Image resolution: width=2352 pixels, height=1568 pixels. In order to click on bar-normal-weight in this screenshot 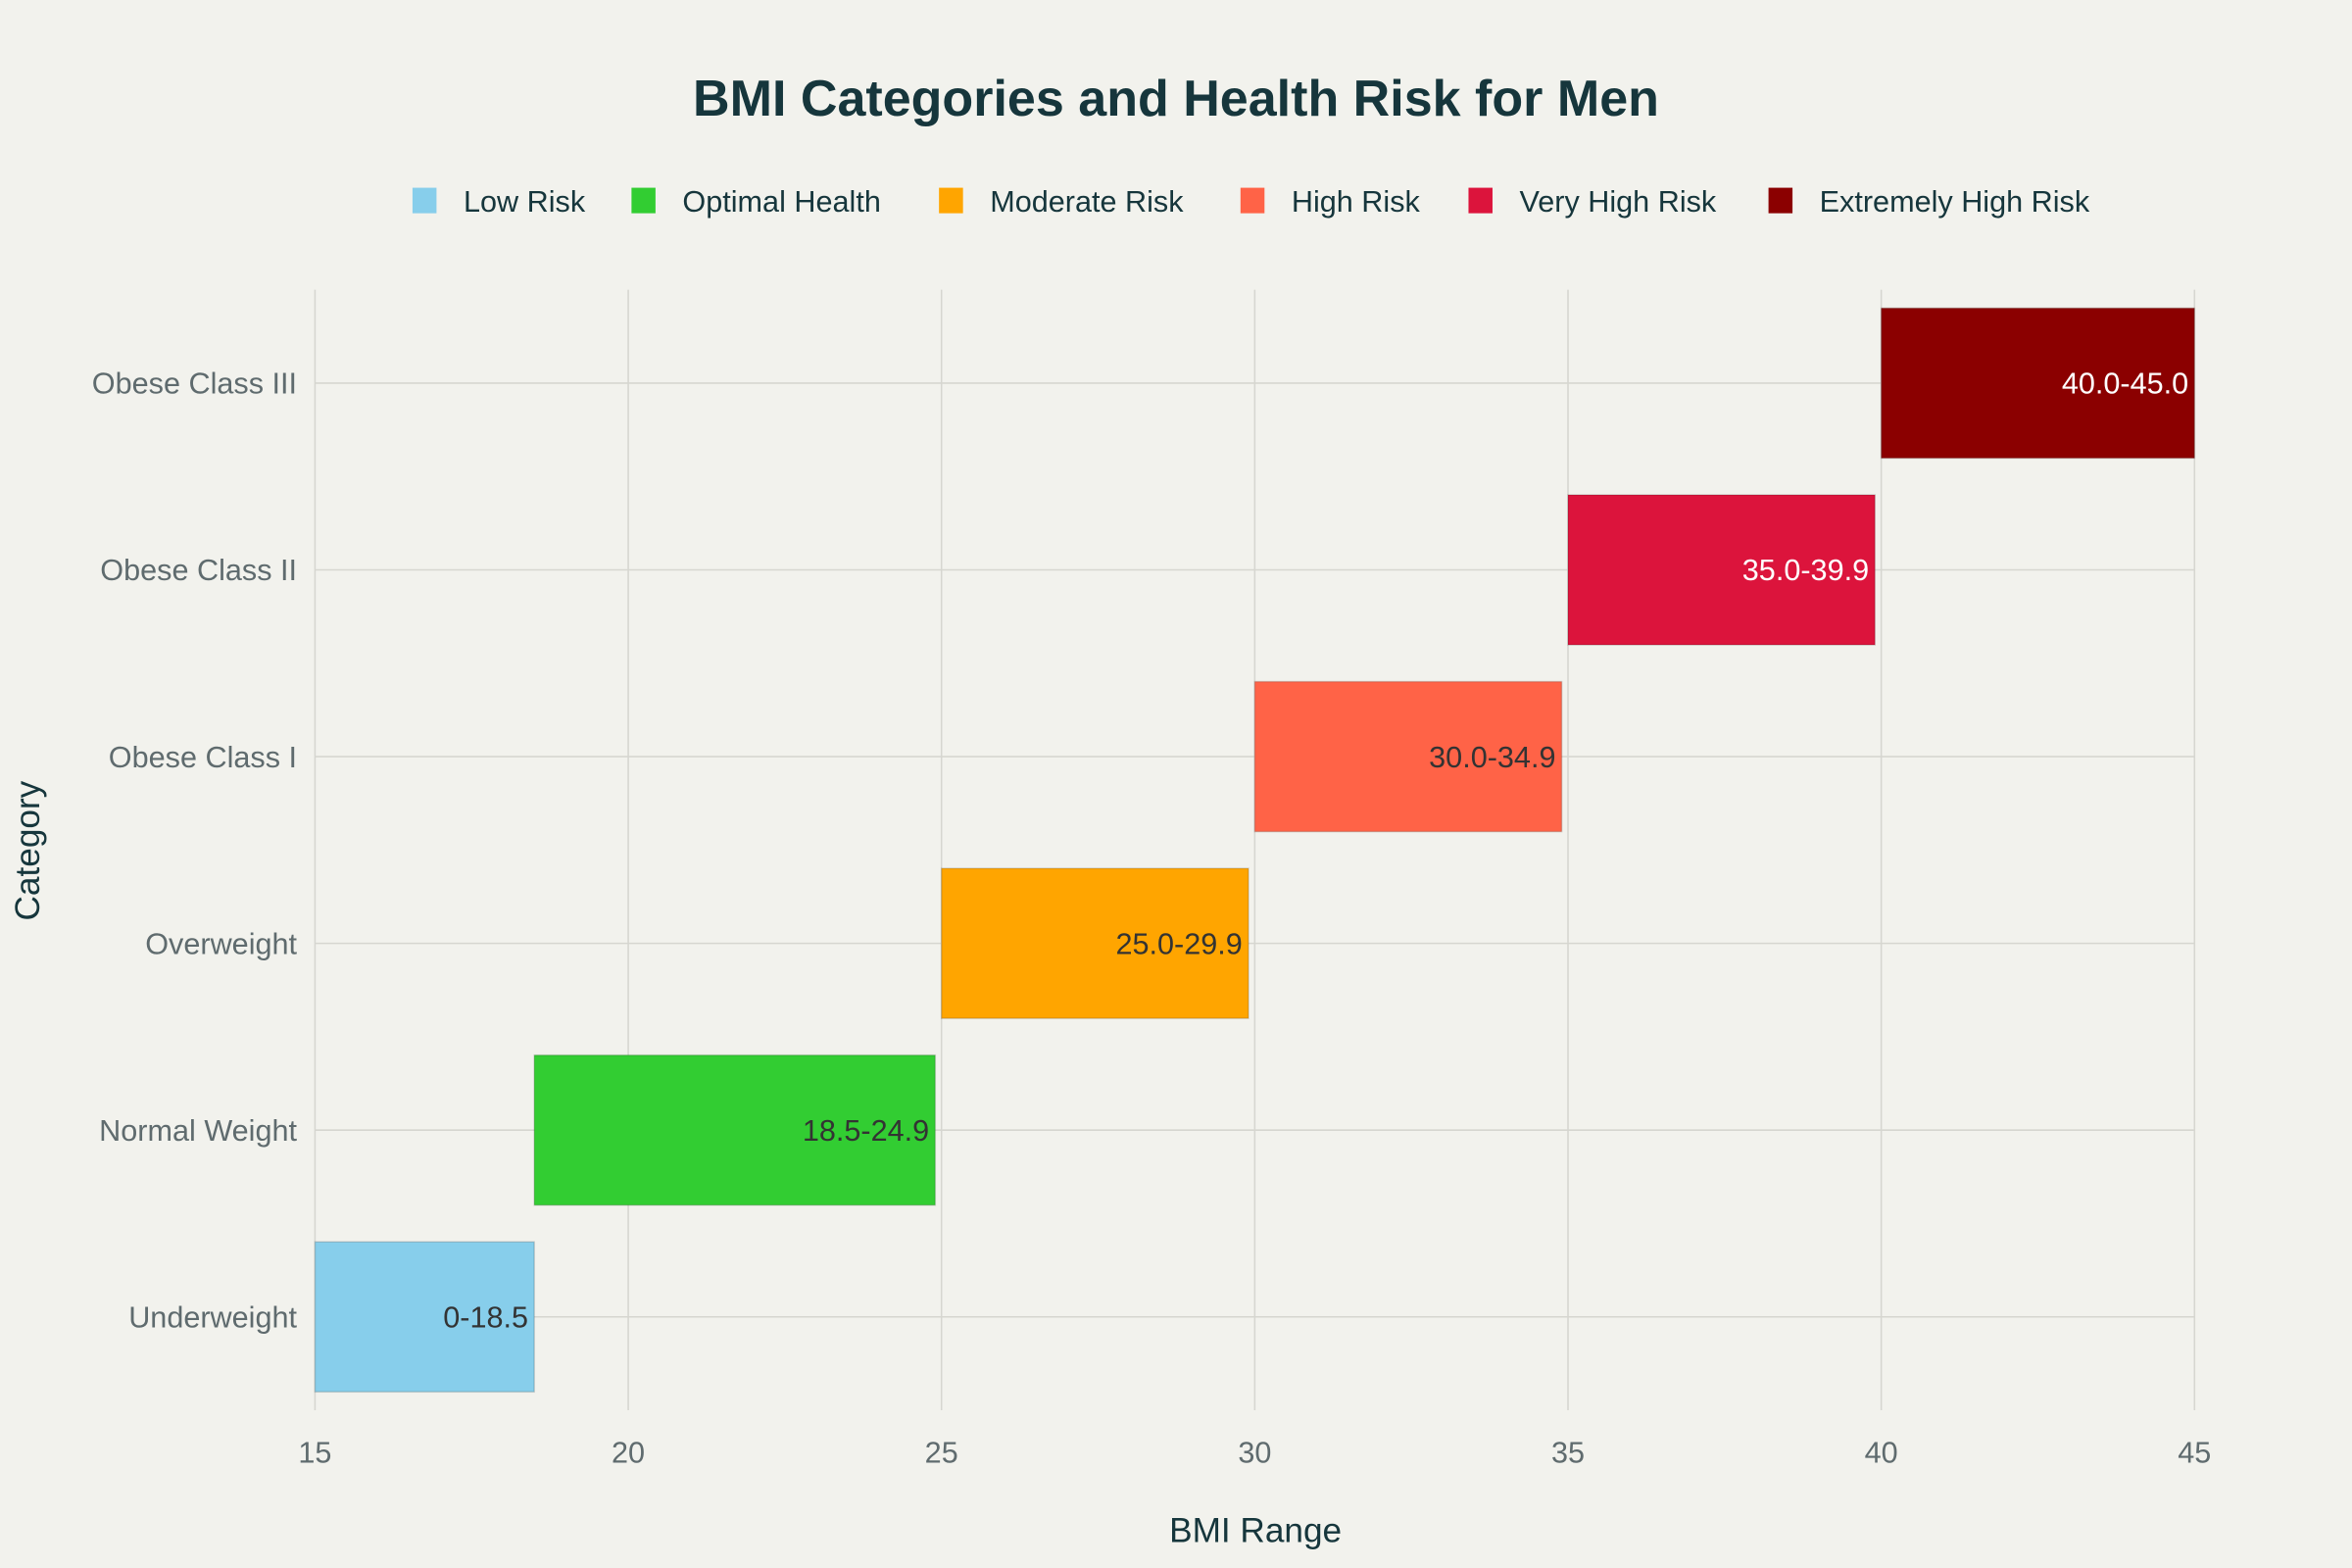, I will do `click(735, 1130)`.